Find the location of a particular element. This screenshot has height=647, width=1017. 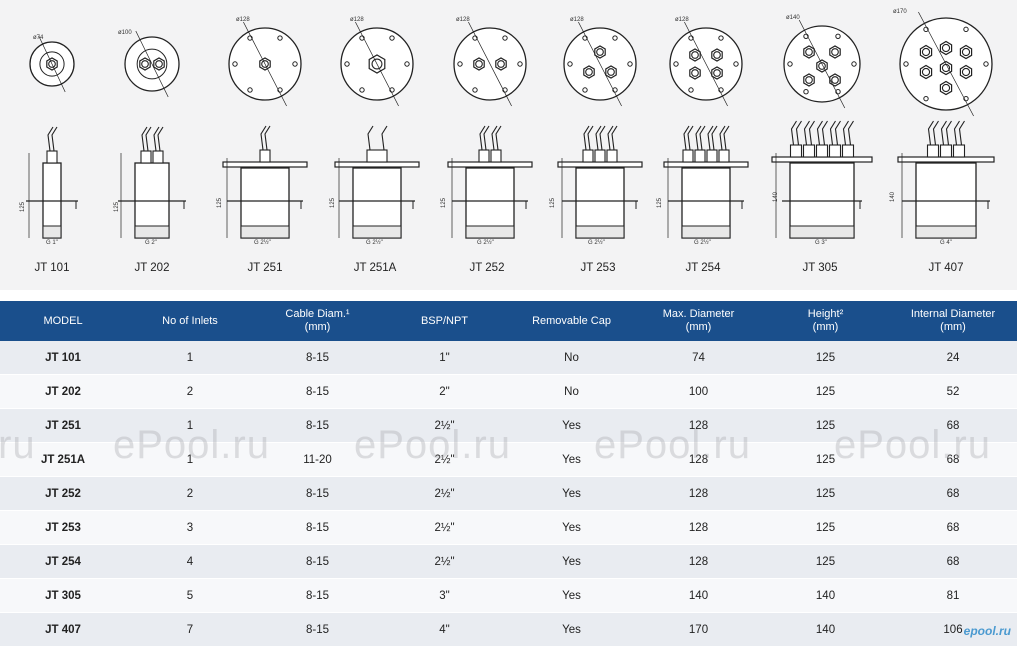

cell-model: JT 305 is located at coordinates (63, 595).